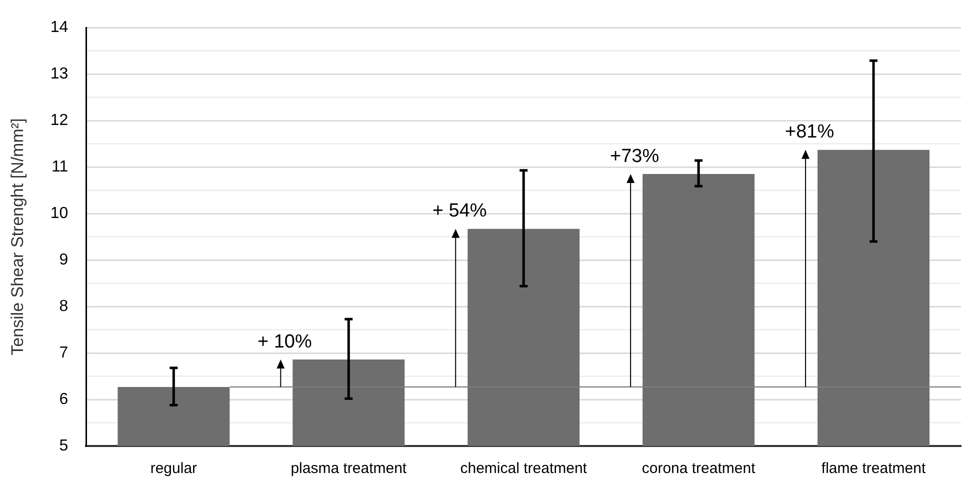  What do you see at coordinates (59, 120) in the screenshot?
I see `y-tick-label: 12` at bounding box center [59, 120].